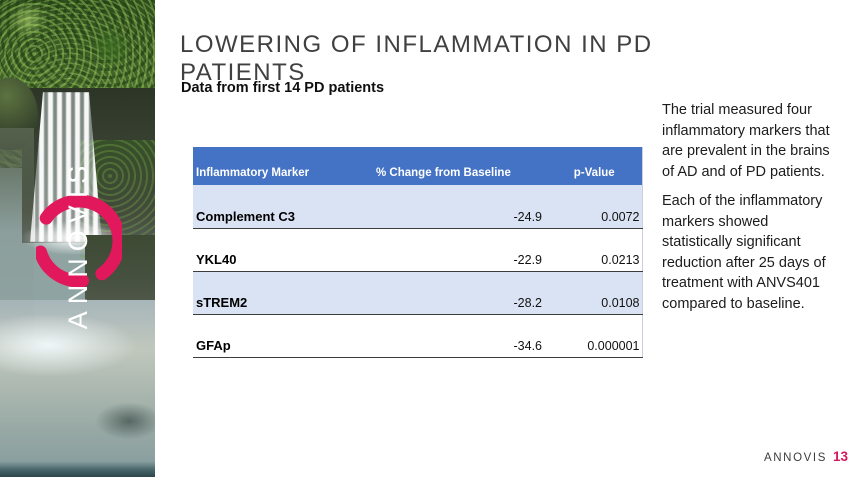 The height and width of the screenshot is (477, 850). I want to click on table-row: Complement C3 -24.9 0.0072, so click(417, 207).